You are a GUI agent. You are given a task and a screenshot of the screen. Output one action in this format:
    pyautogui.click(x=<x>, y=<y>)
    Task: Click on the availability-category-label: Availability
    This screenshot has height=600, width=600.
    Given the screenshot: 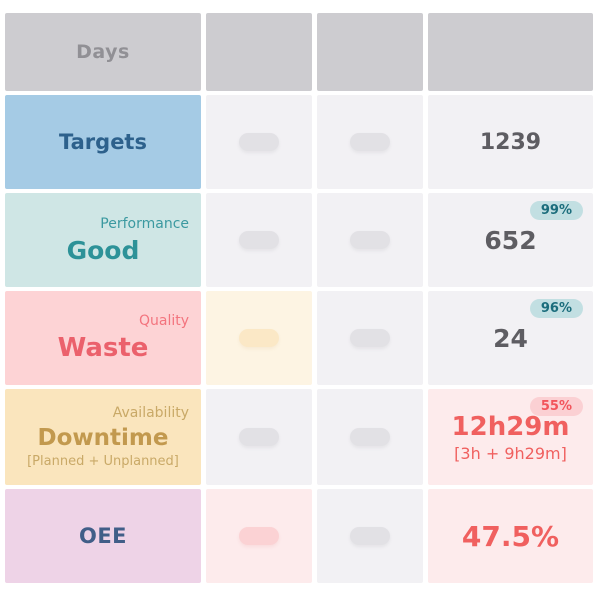 What is the action you would take?
    pyautogui.click(x=150, y=413)
    